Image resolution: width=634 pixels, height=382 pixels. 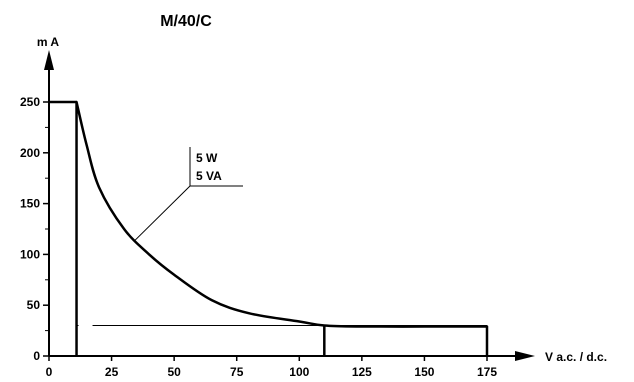 I want to click on reference-gap, so click(x=85, y=325).